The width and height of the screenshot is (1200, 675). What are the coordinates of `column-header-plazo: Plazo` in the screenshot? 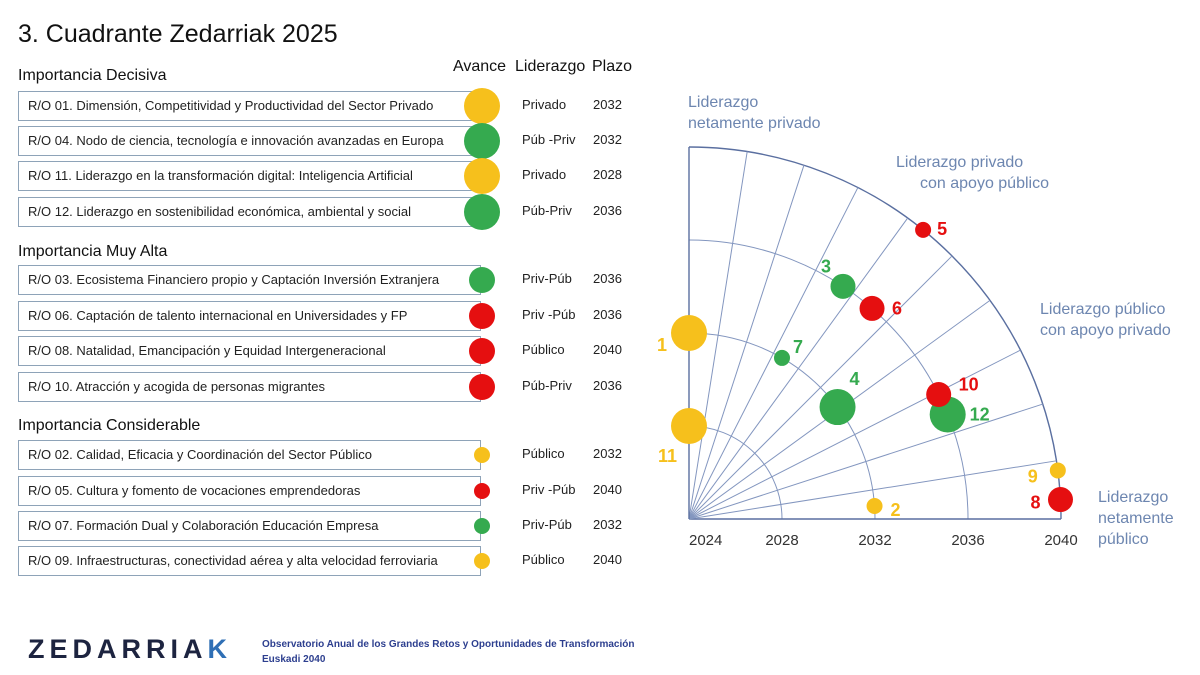 It's located at (612, 66).